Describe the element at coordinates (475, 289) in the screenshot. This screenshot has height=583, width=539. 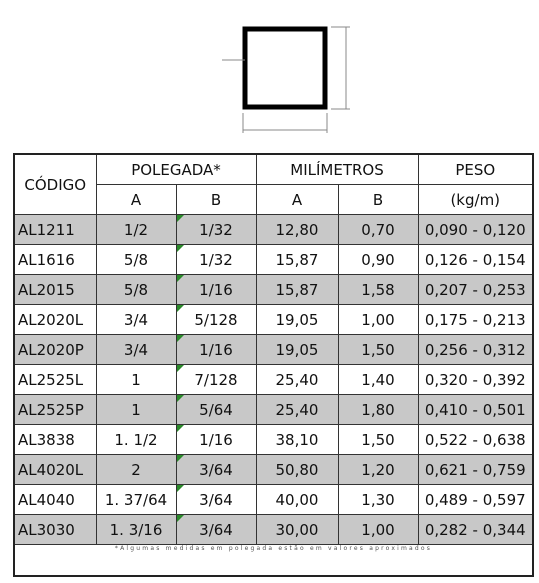
I see `value-cell: 0,207 - 0,253` at that location.